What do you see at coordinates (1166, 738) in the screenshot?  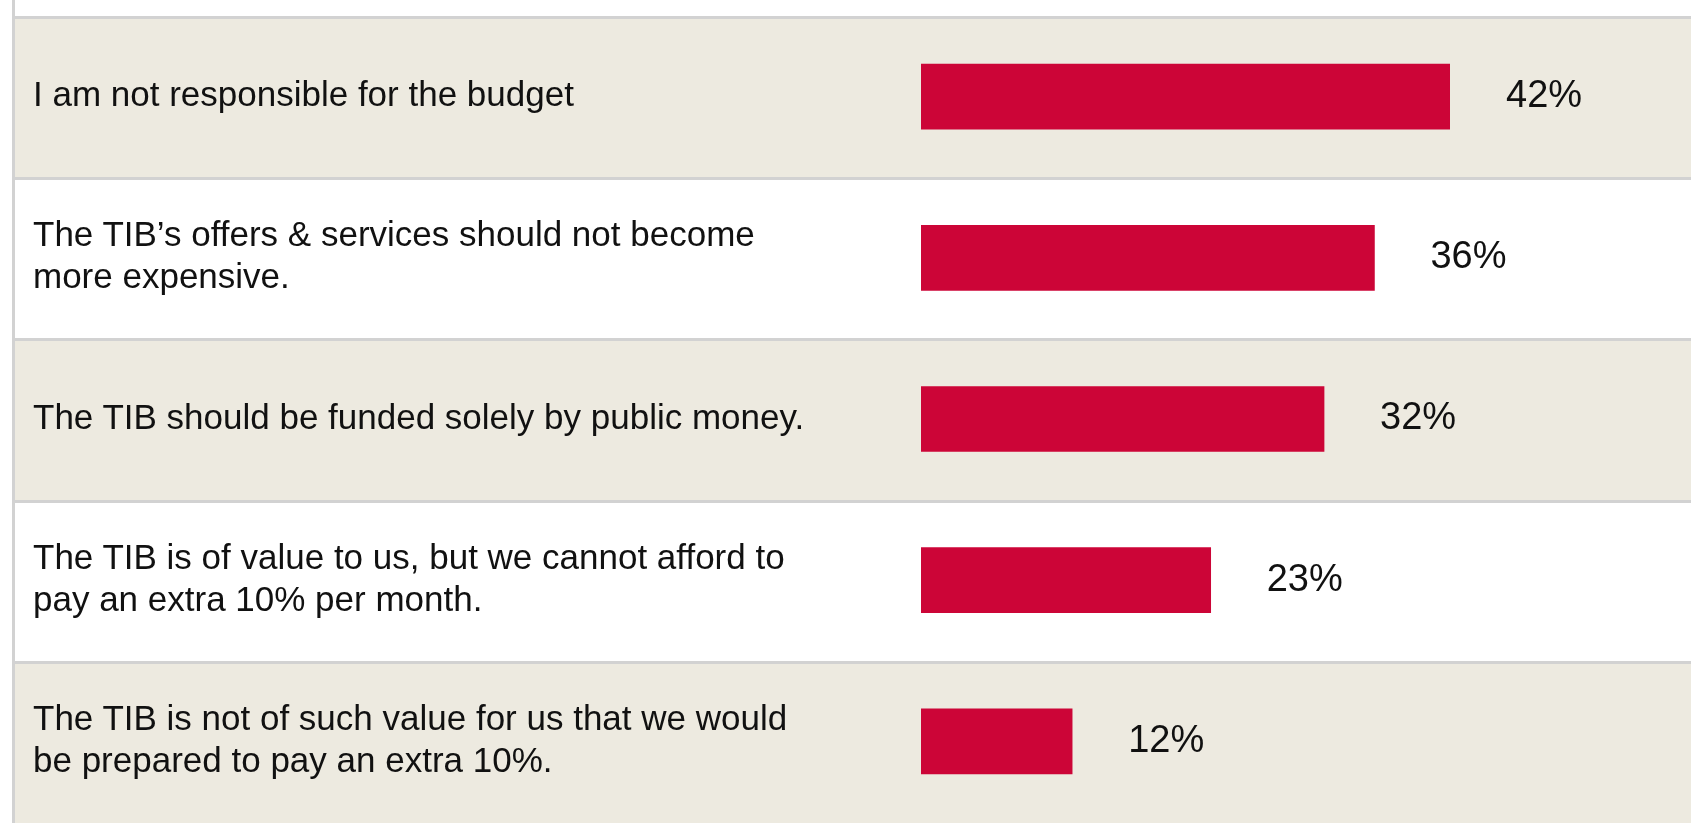 I see `data-label: 12%` at bounding box center [1166, 738].